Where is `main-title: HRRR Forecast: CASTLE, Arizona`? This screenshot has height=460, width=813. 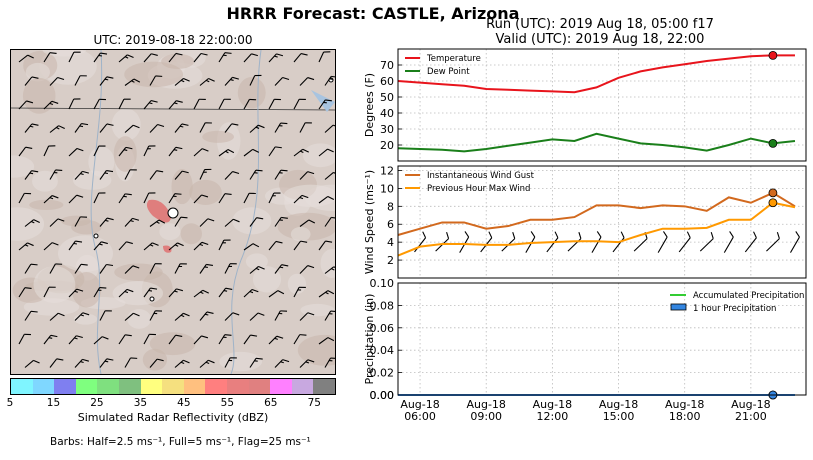
main-title: HRRR Forecast: CASTLE, Arizona is located at coordinates (373, 13).